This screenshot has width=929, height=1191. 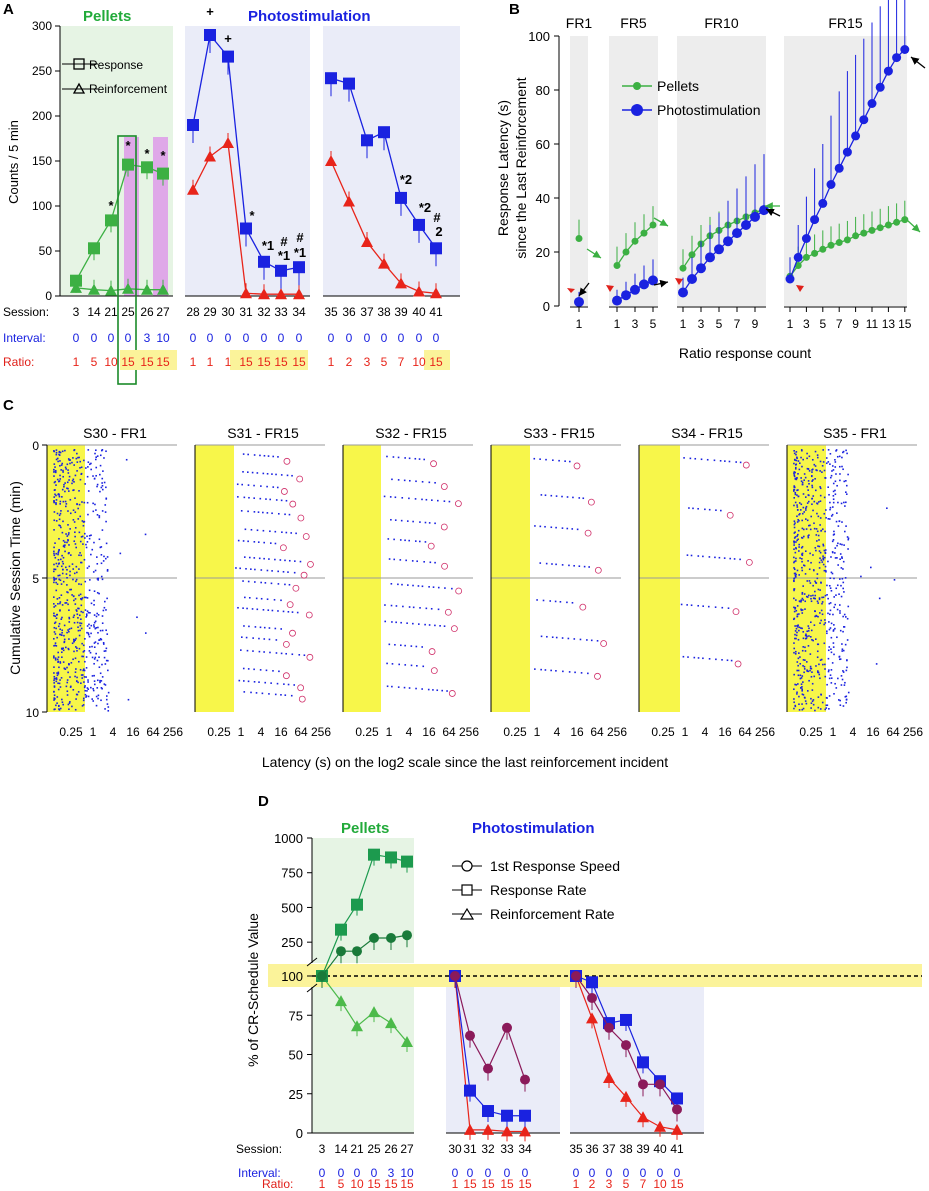 I want to click on session-label-7: 31, so click(x=470, y=1149).